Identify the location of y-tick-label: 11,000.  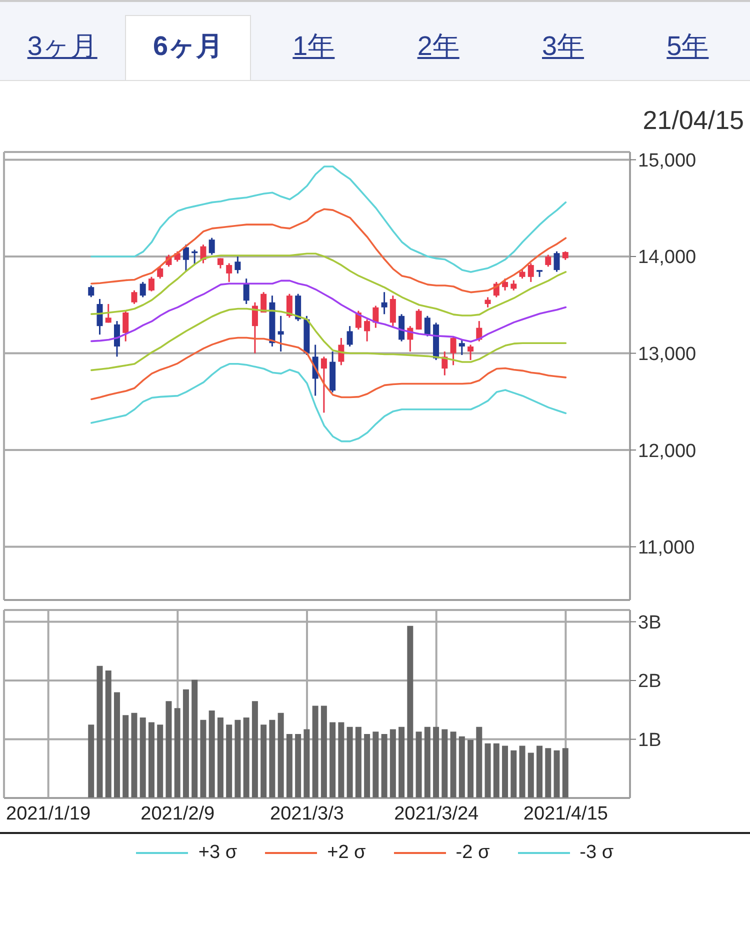
(666, 548).